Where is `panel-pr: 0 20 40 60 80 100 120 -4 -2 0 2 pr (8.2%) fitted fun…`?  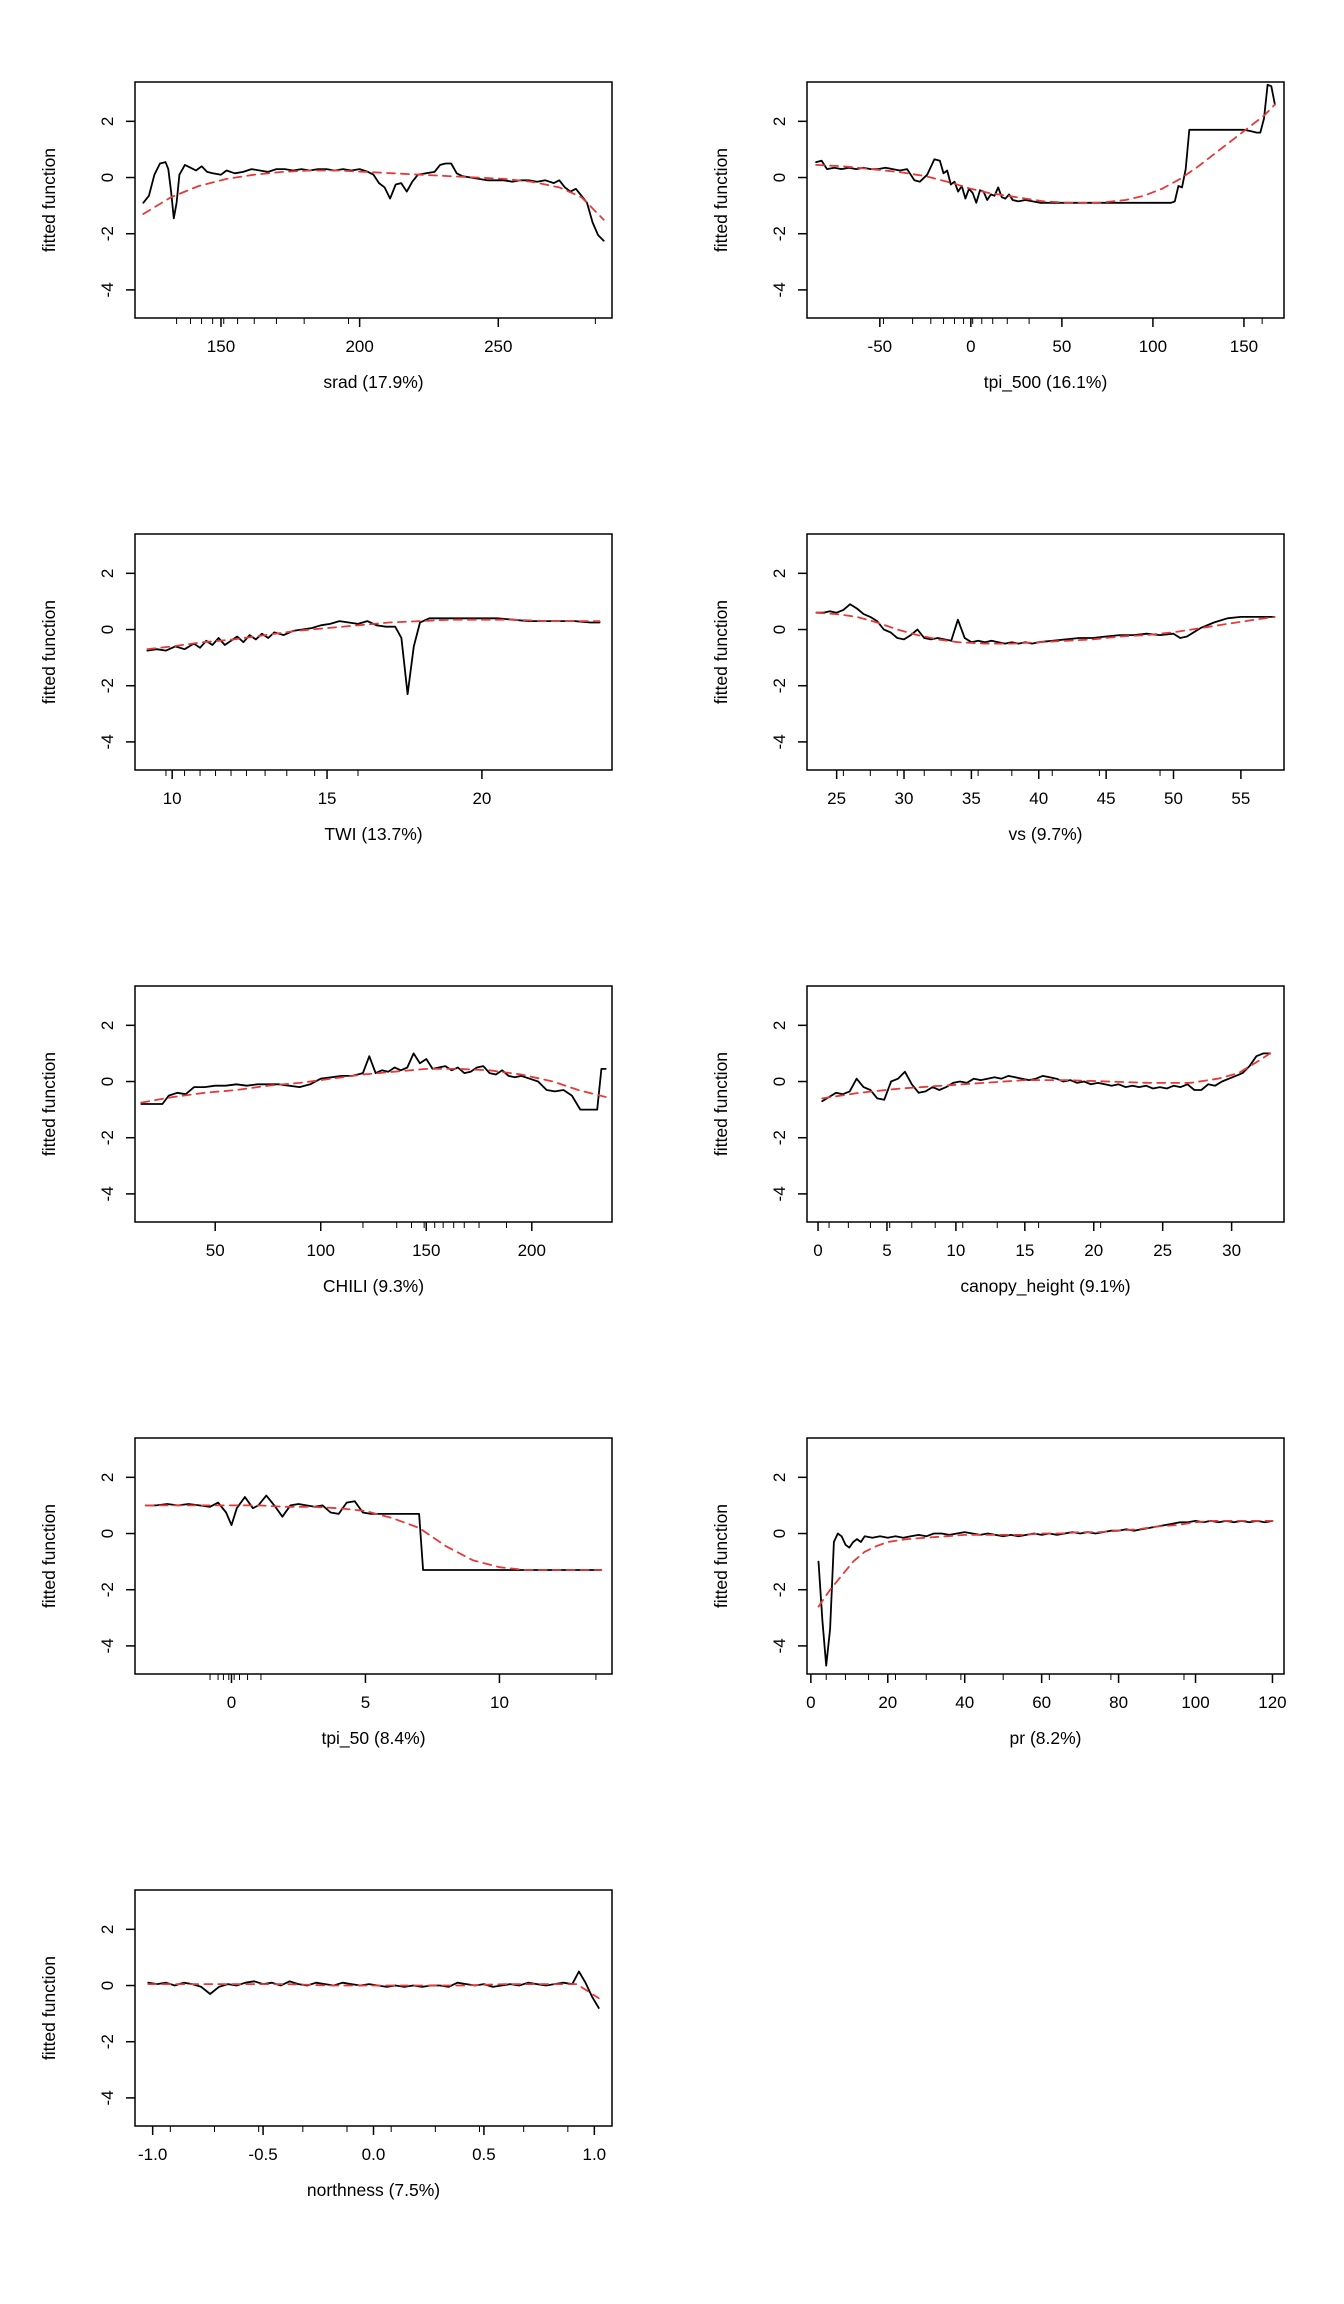 panel-pr: 0 20 40 60 80 100 120 -4 -2 0 2 pr (8.2%) fitted fun… is located at coordinates (999, 1592).